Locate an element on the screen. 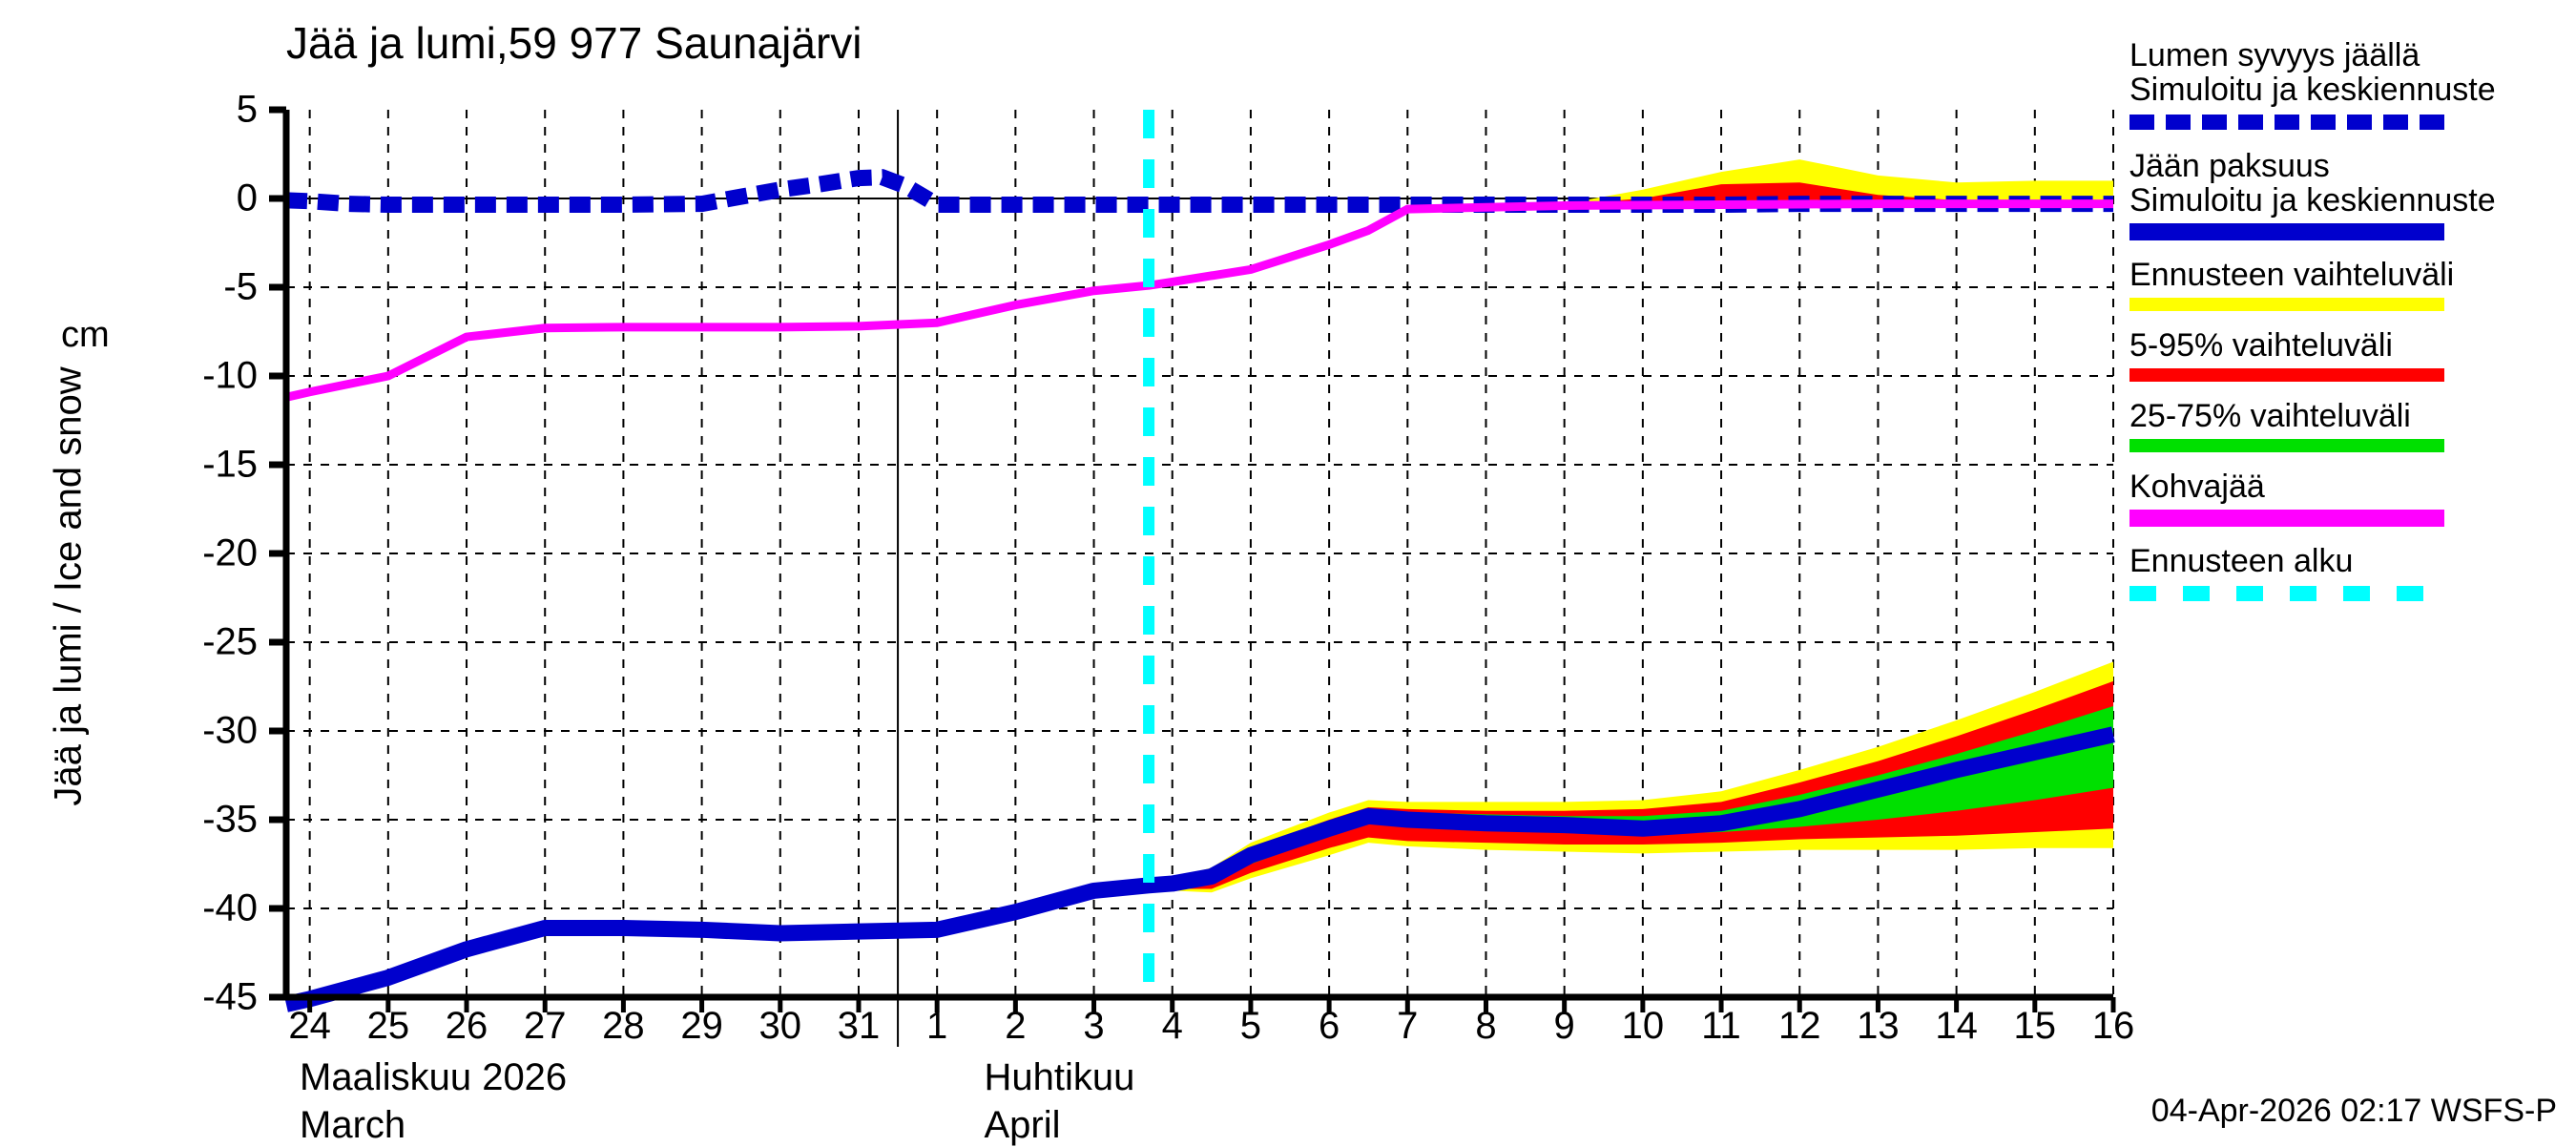  legend-item-title: Jään paksuus is located at coordinates (2229, 167).